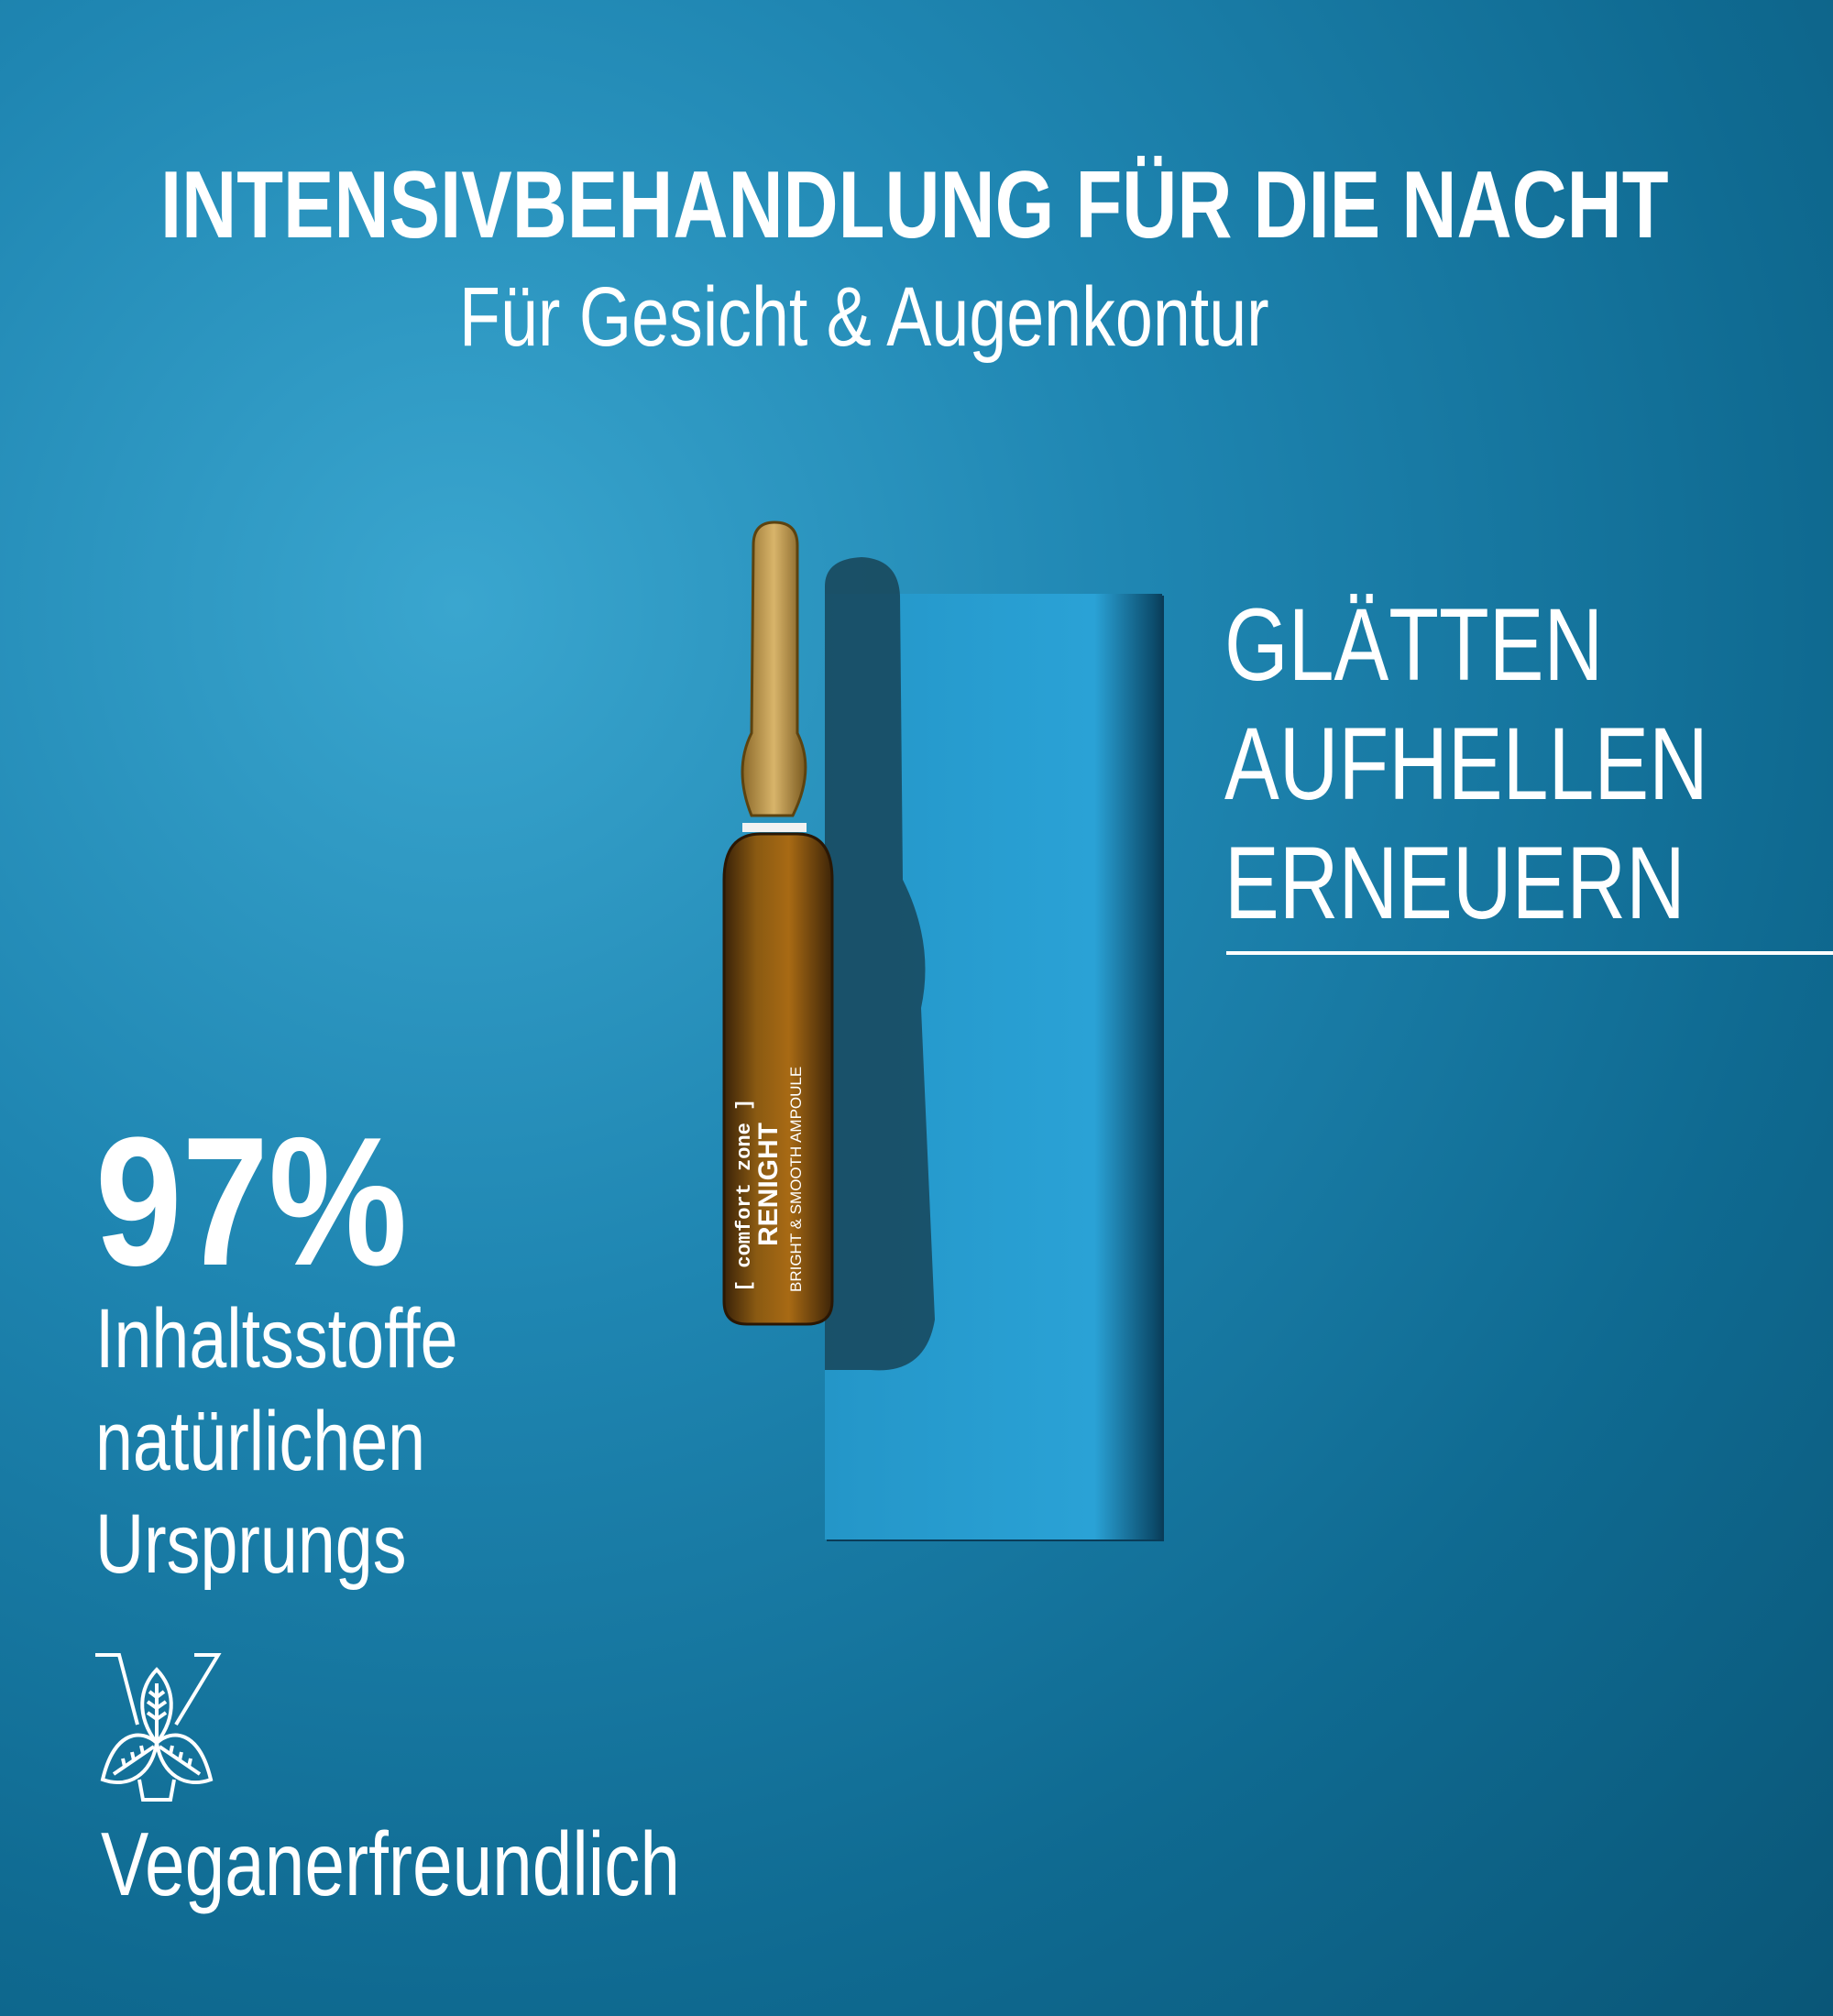  I want to click on page-subtitle: Für Gesicht & Augenkontur, so click(864, 317).